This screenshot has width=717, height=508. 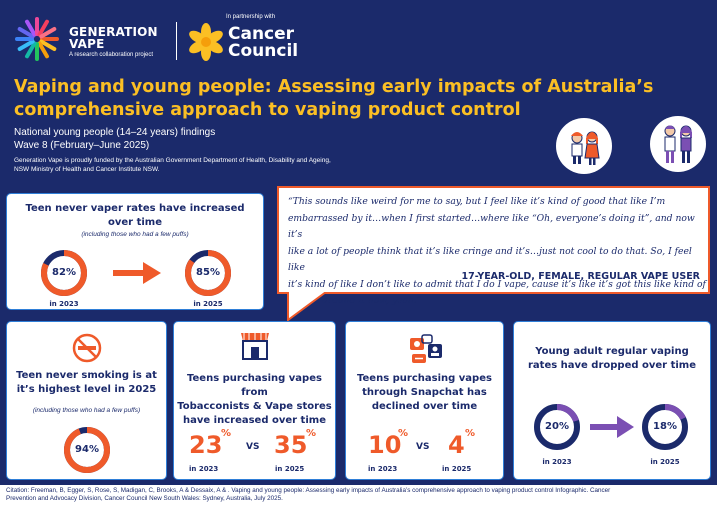 I want to click on social-chat-icon, so click(x=426, y=348).